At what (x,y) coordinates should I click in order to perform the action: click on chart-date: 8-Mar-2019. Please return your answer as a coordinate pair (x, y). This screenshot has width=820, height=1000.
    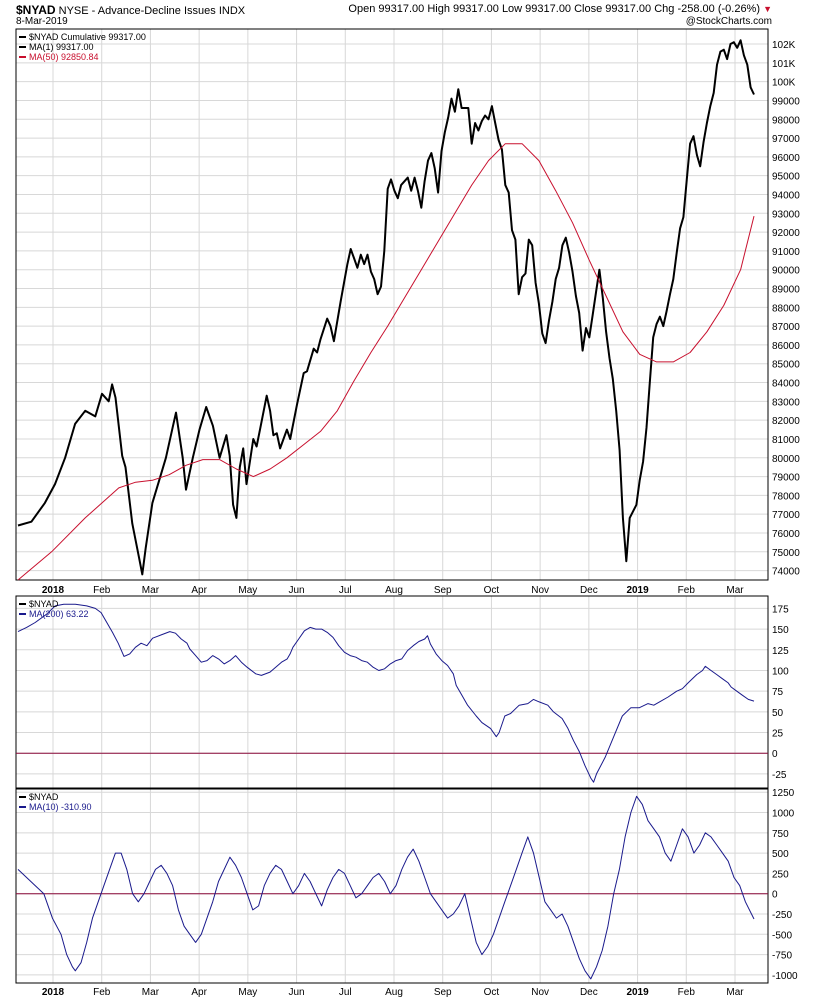
    Looking at the image, I should click on (42, 21).